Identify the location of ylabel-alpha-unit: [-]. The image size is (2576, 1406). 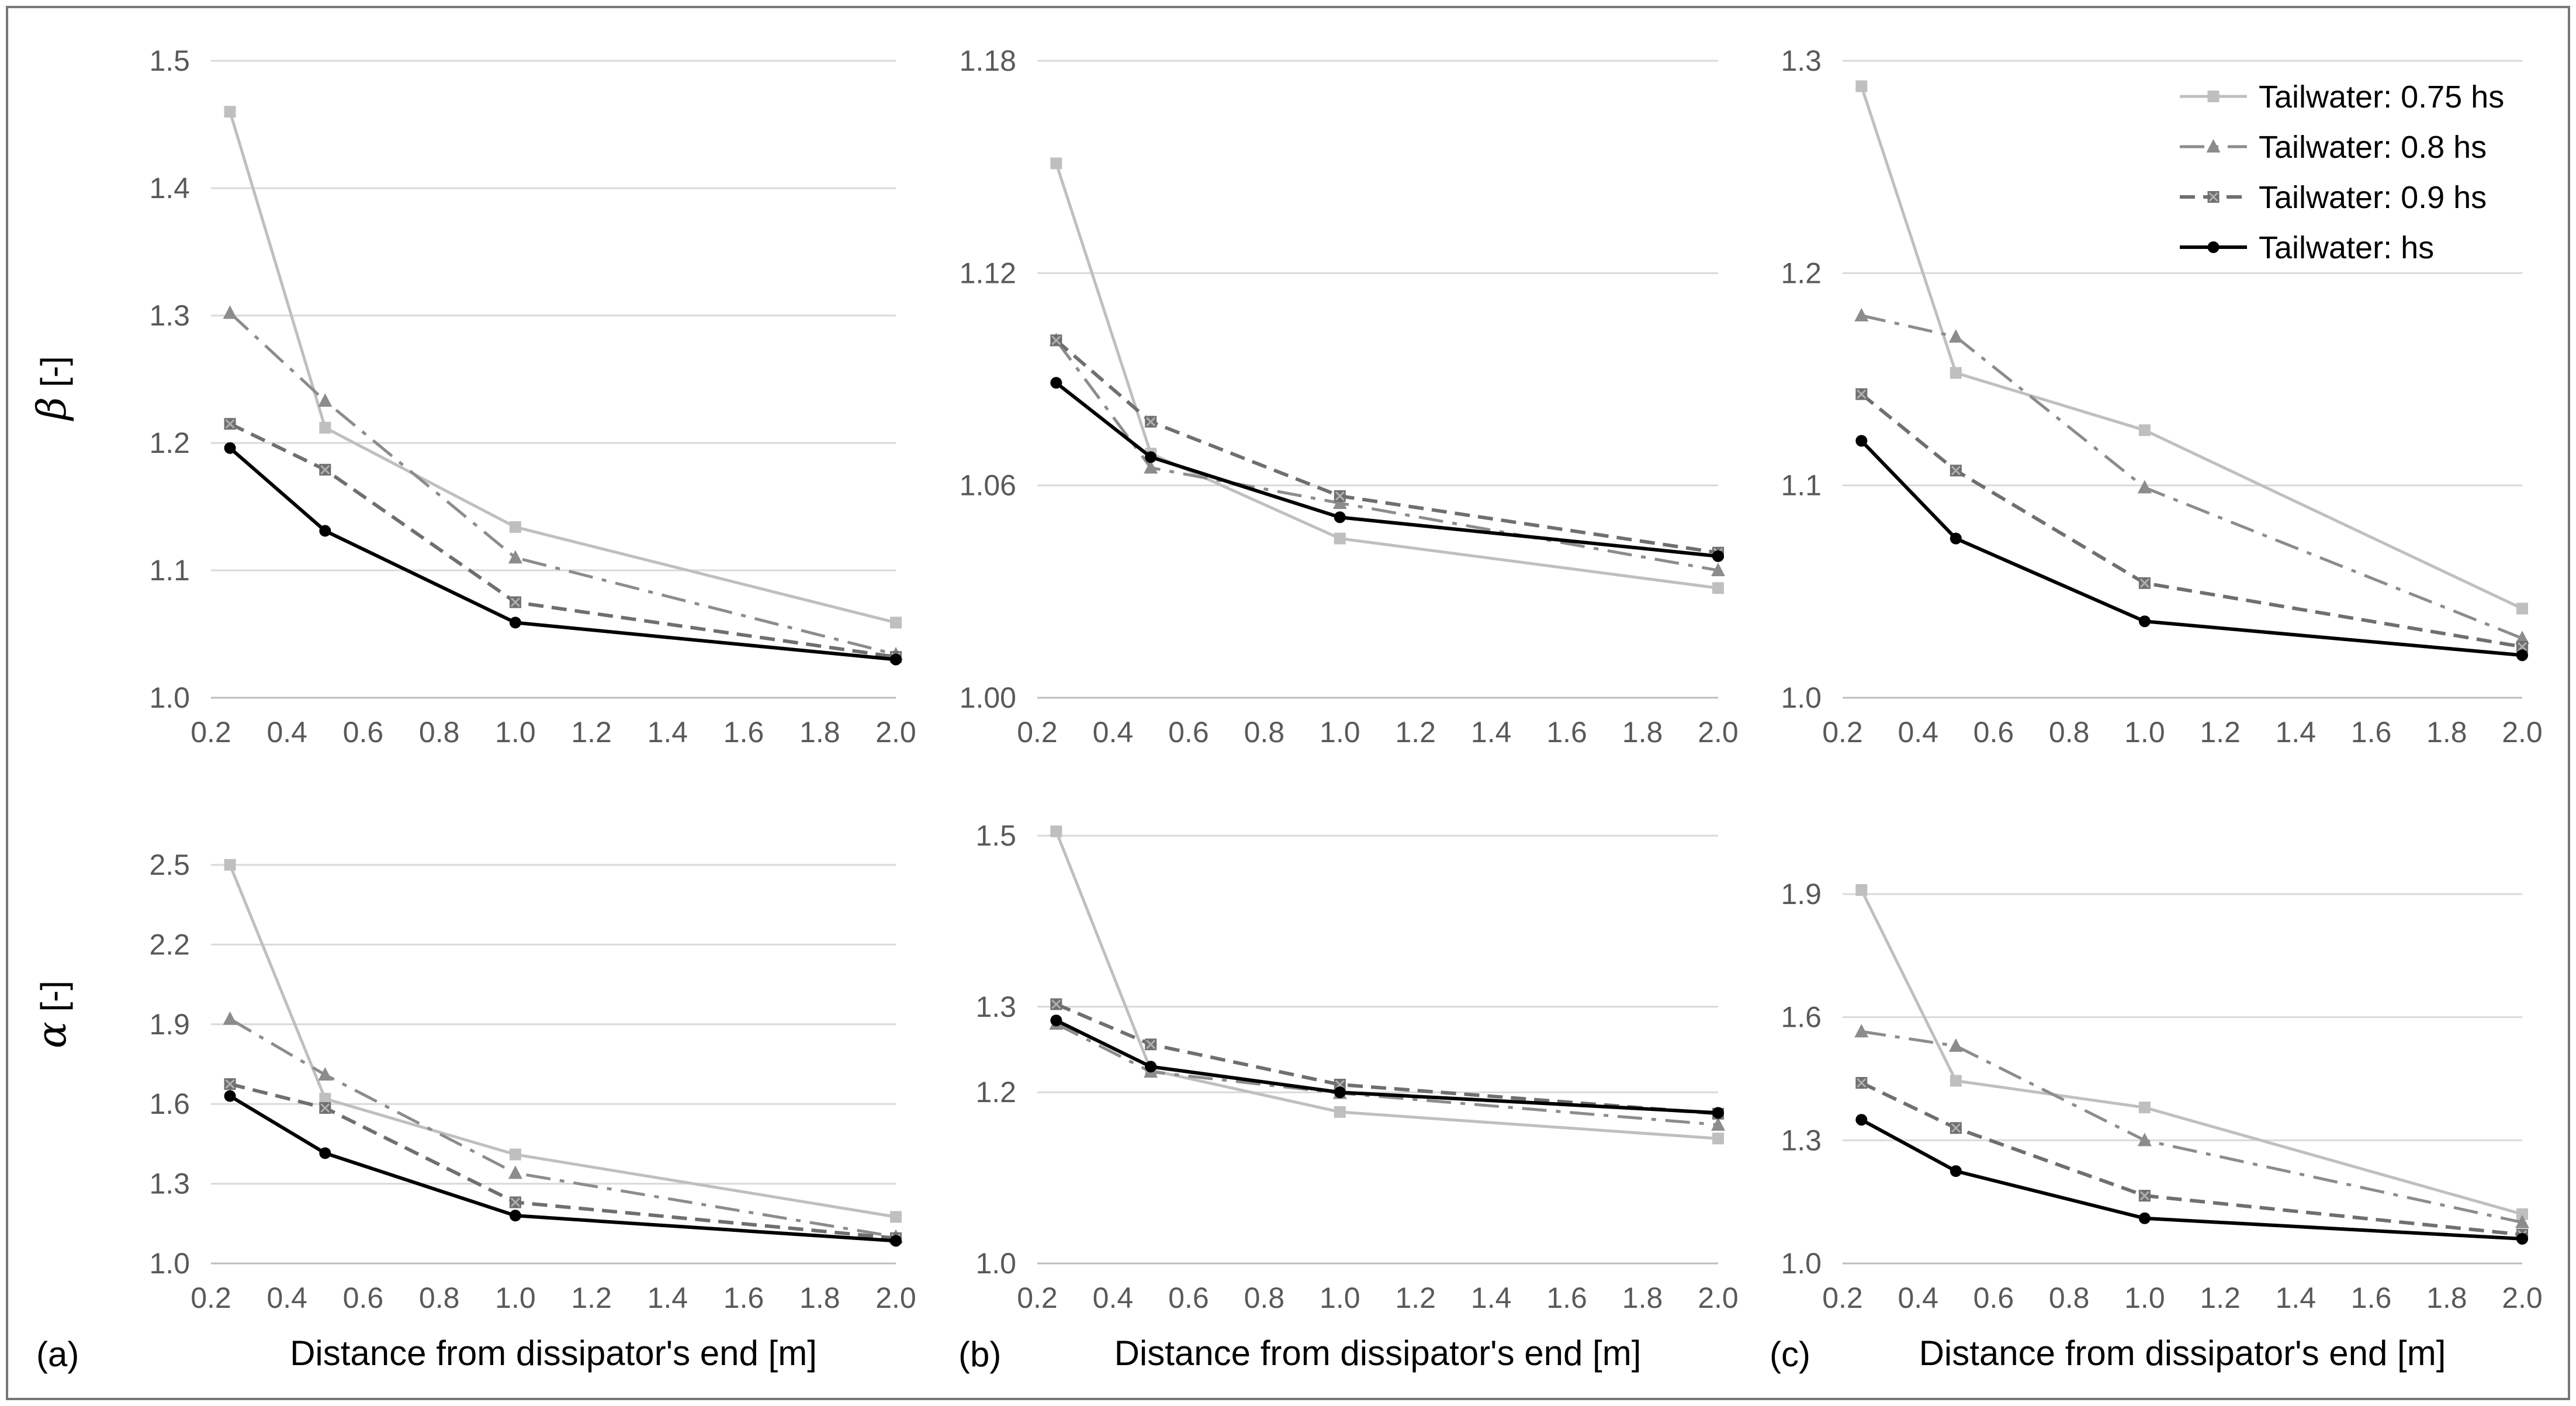
(53, 1001).